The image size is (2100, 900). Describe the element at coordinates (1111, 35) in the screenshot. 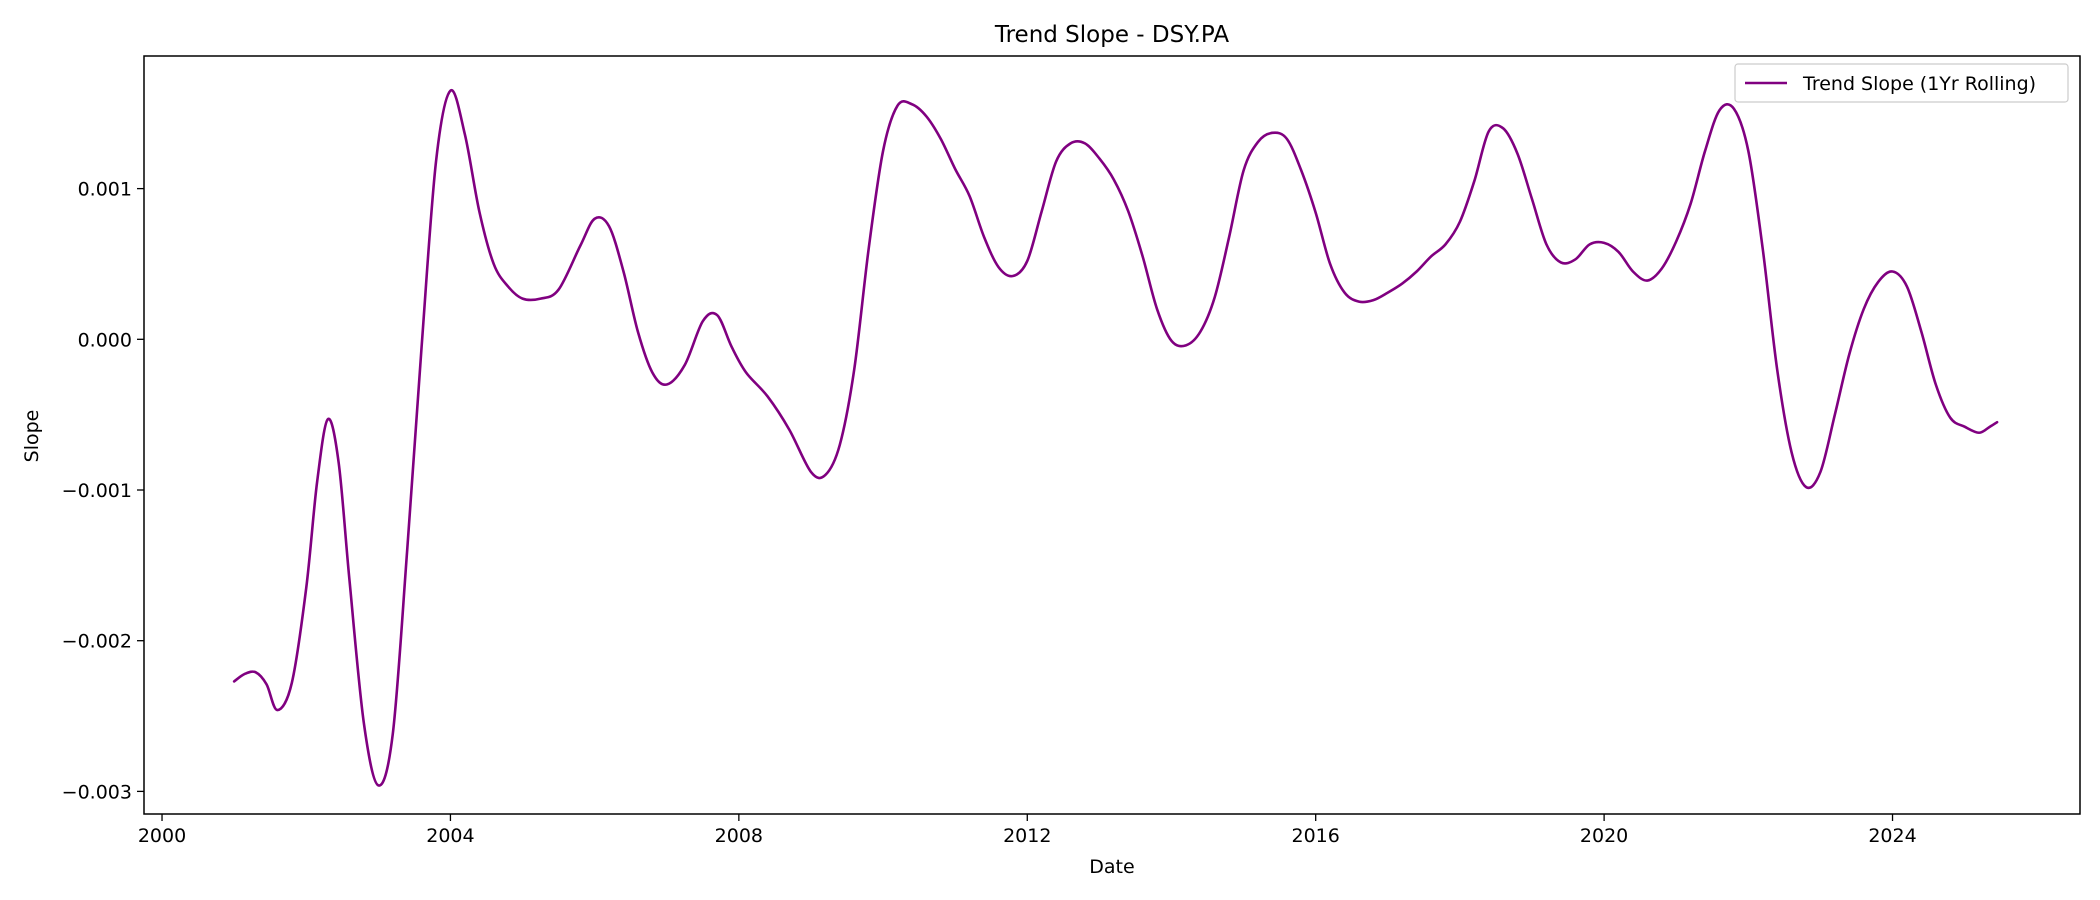

I see `chart-title: Trend Slope - DSY.PA` at that location.